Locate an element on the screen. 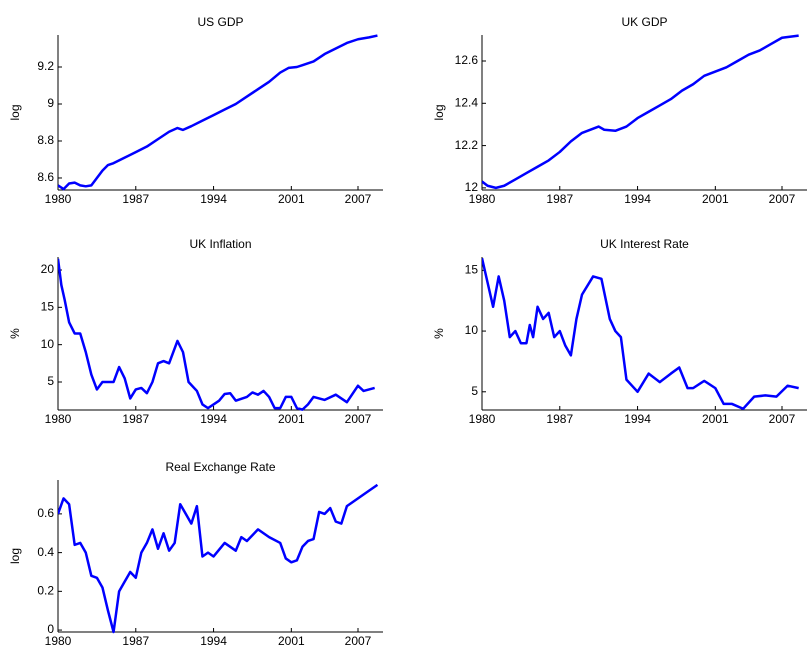  y-tick-label: 8.6 is located at coordinates (45, 177).